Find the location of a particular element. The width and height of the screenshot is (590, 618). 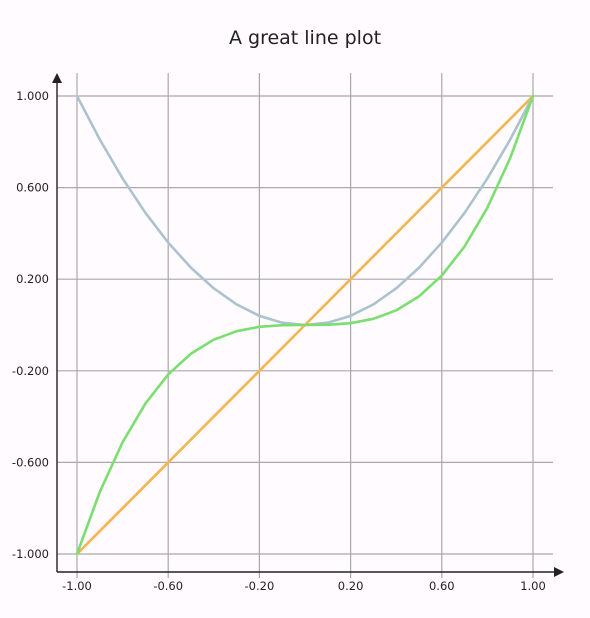

y-tick-label: 1.000 is located at coordinates (32, 96).